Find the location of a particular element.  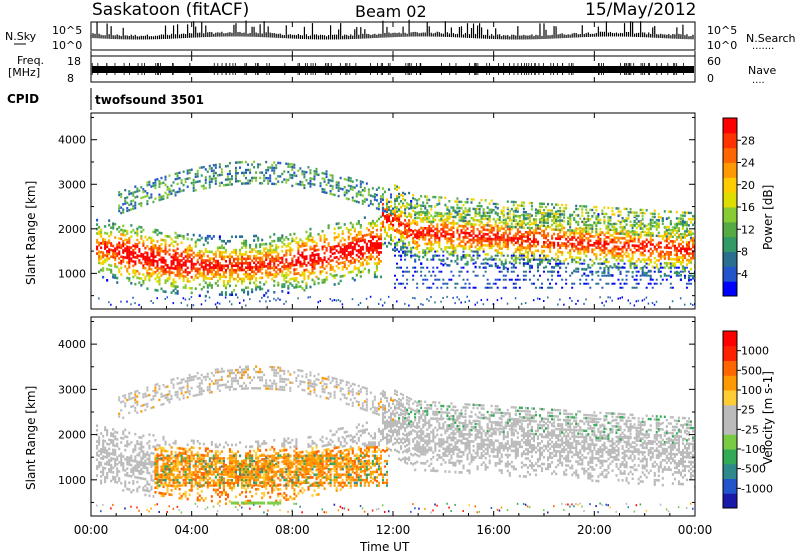

freq-trace is located at coordinates (392, 69).